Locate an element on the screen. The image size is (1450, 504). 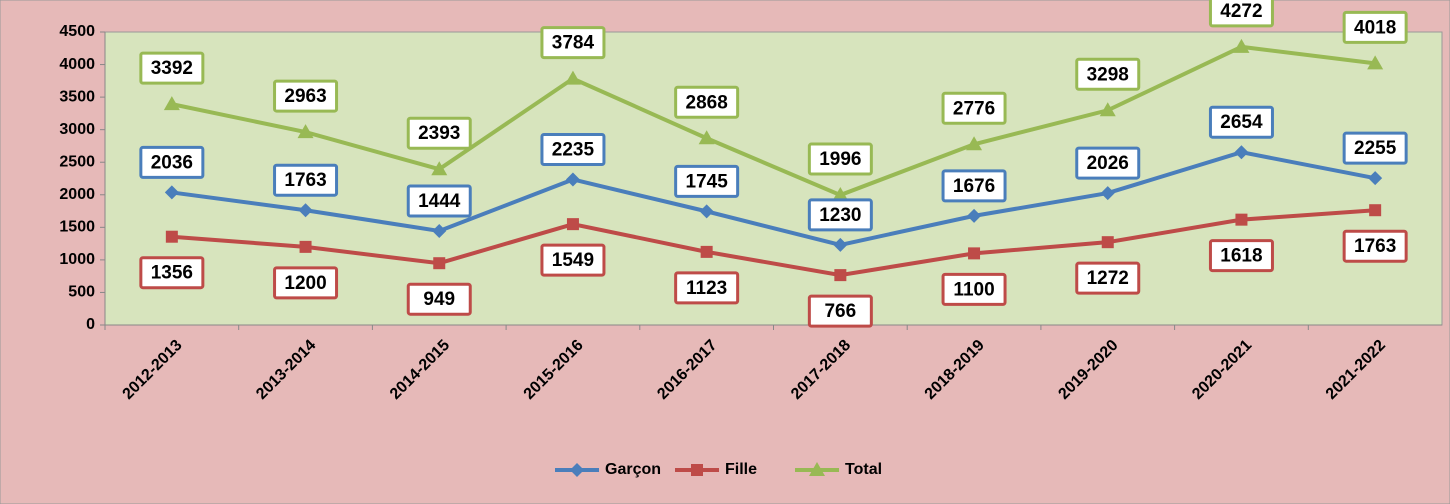
data-label: 2776 is located at coordinates (974, 108).